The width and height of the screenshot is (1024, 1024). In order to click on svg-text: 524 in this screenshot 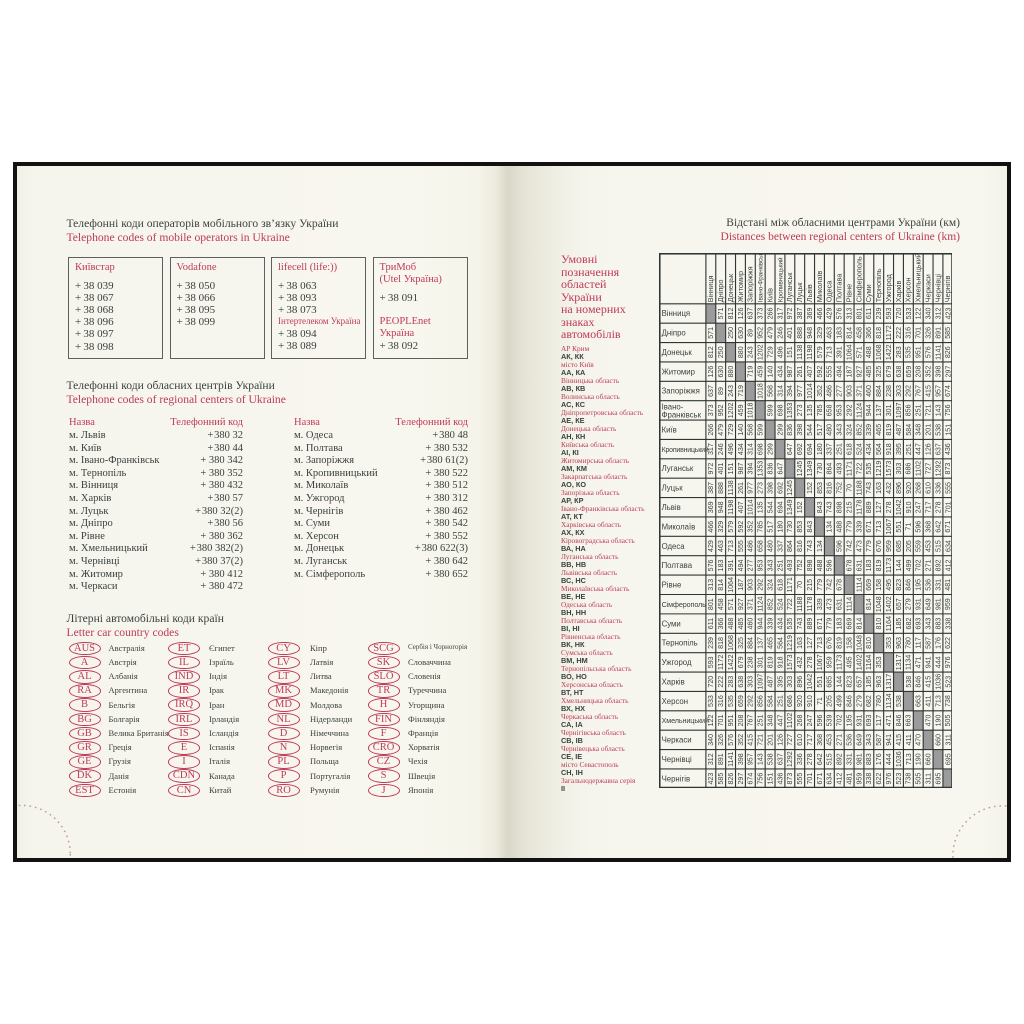, I will do `click(859, 449)`.